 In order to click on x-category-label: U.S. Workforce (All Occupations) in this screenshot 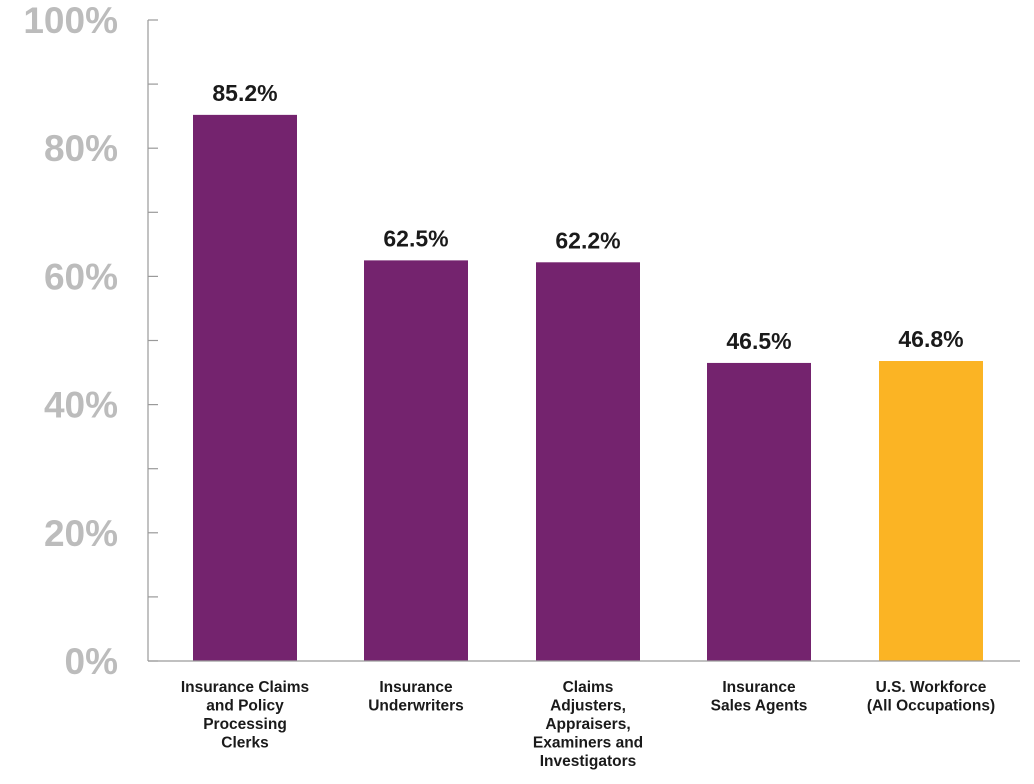, I will do `click(931, 697)`.